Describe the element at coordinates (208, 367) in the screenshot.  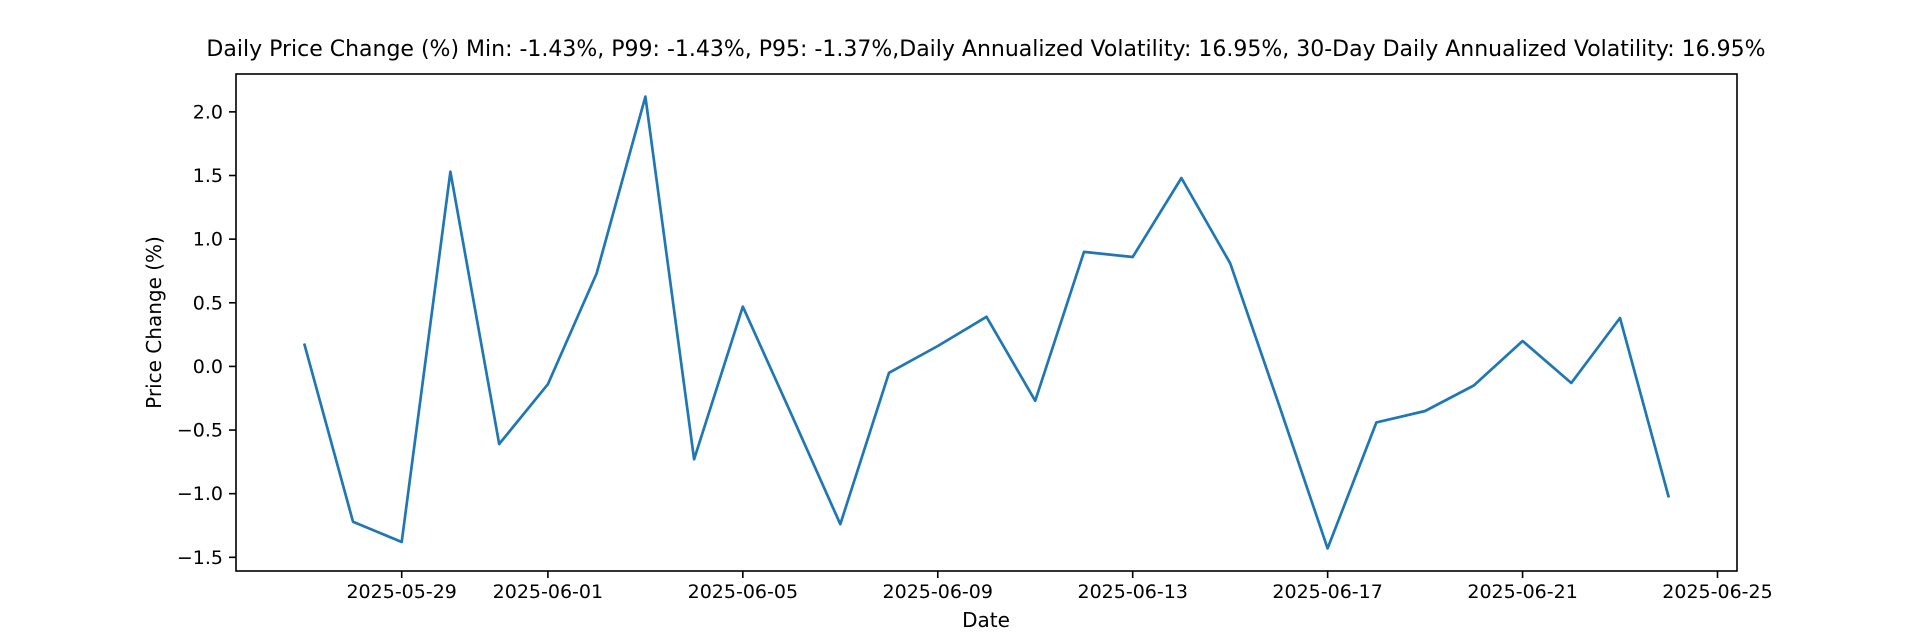
I see `y-tick-label: 0.0` at that location.